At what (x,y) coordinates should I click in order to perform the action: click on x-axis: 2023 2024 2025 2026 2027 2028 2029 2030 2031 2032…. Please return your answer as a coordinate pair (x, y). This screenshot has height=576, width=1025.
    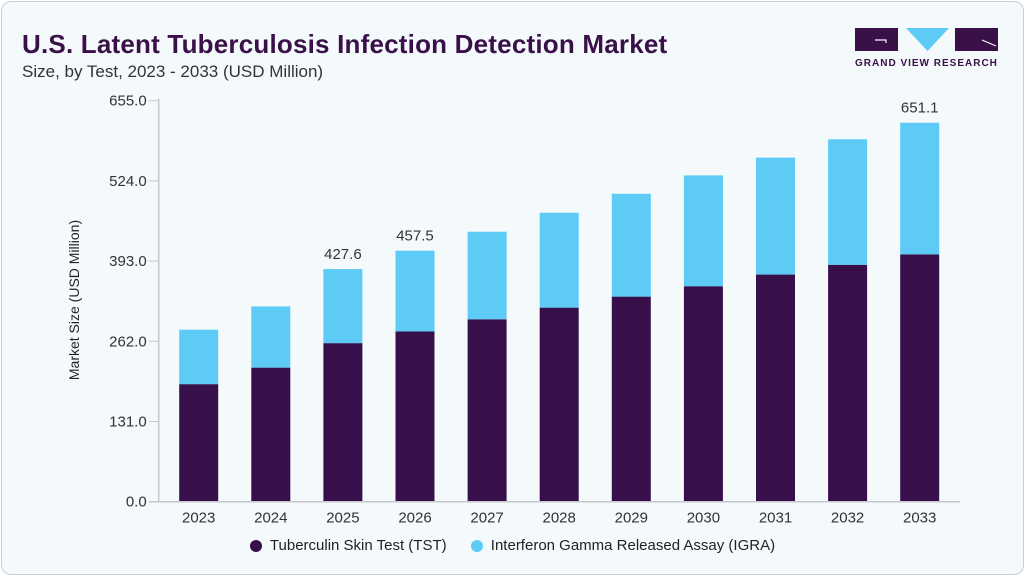
    Looking at the image, I should click on (554, 513).